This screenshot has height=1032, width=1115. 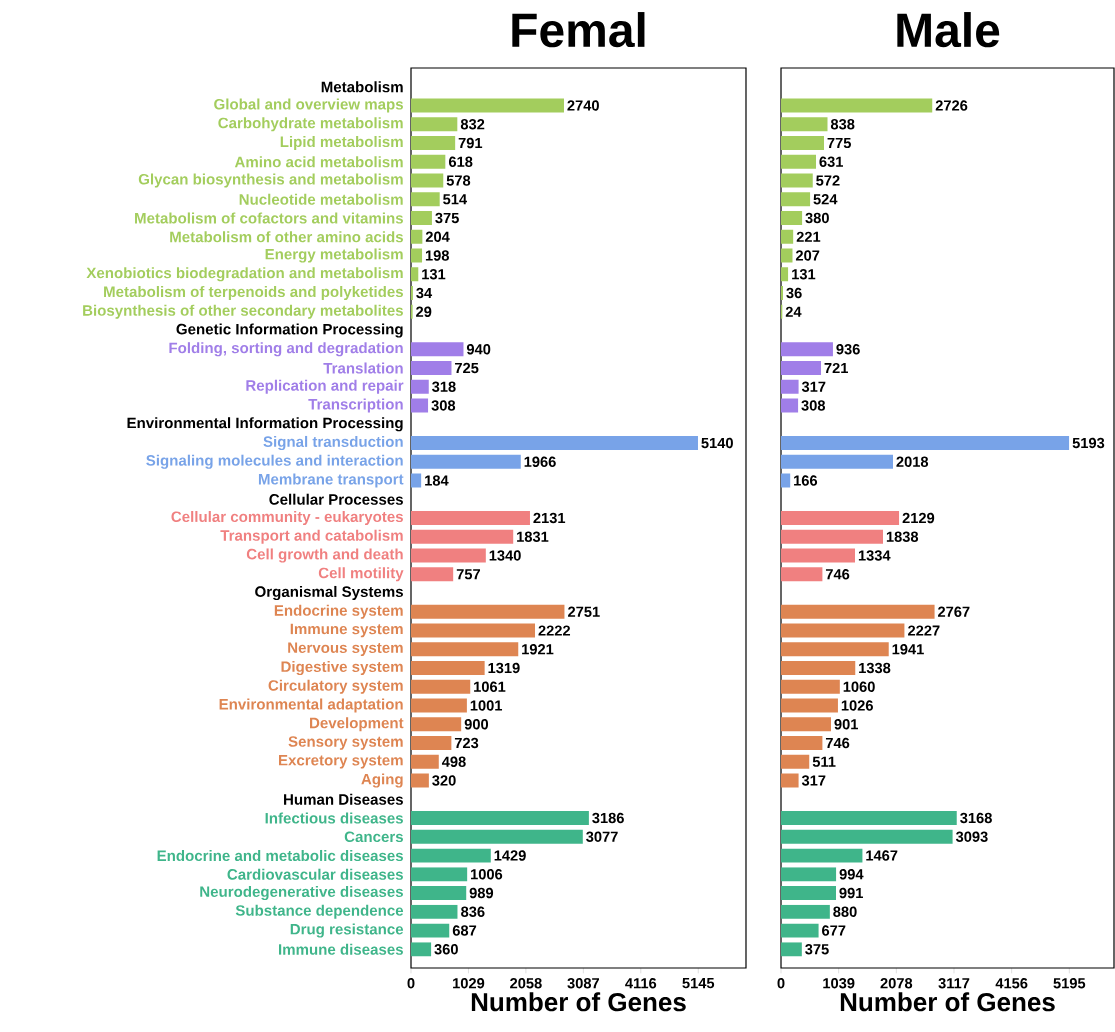 I want to click on data-label: 2726, so click(x=951, y=105).